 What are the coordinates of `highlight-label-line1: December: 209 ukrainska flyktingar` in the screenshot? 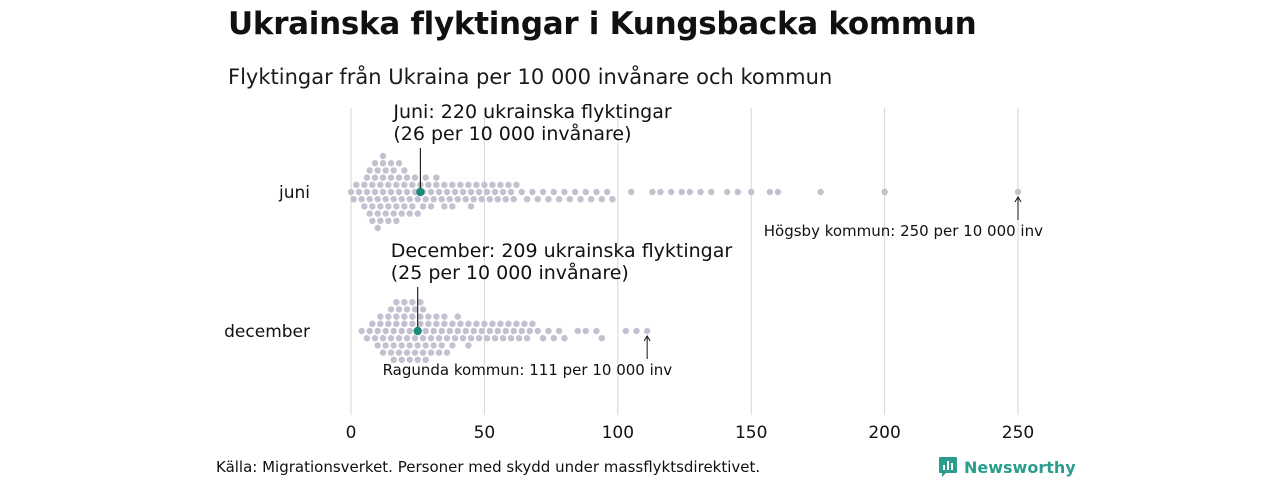 It's located at (562, 251).